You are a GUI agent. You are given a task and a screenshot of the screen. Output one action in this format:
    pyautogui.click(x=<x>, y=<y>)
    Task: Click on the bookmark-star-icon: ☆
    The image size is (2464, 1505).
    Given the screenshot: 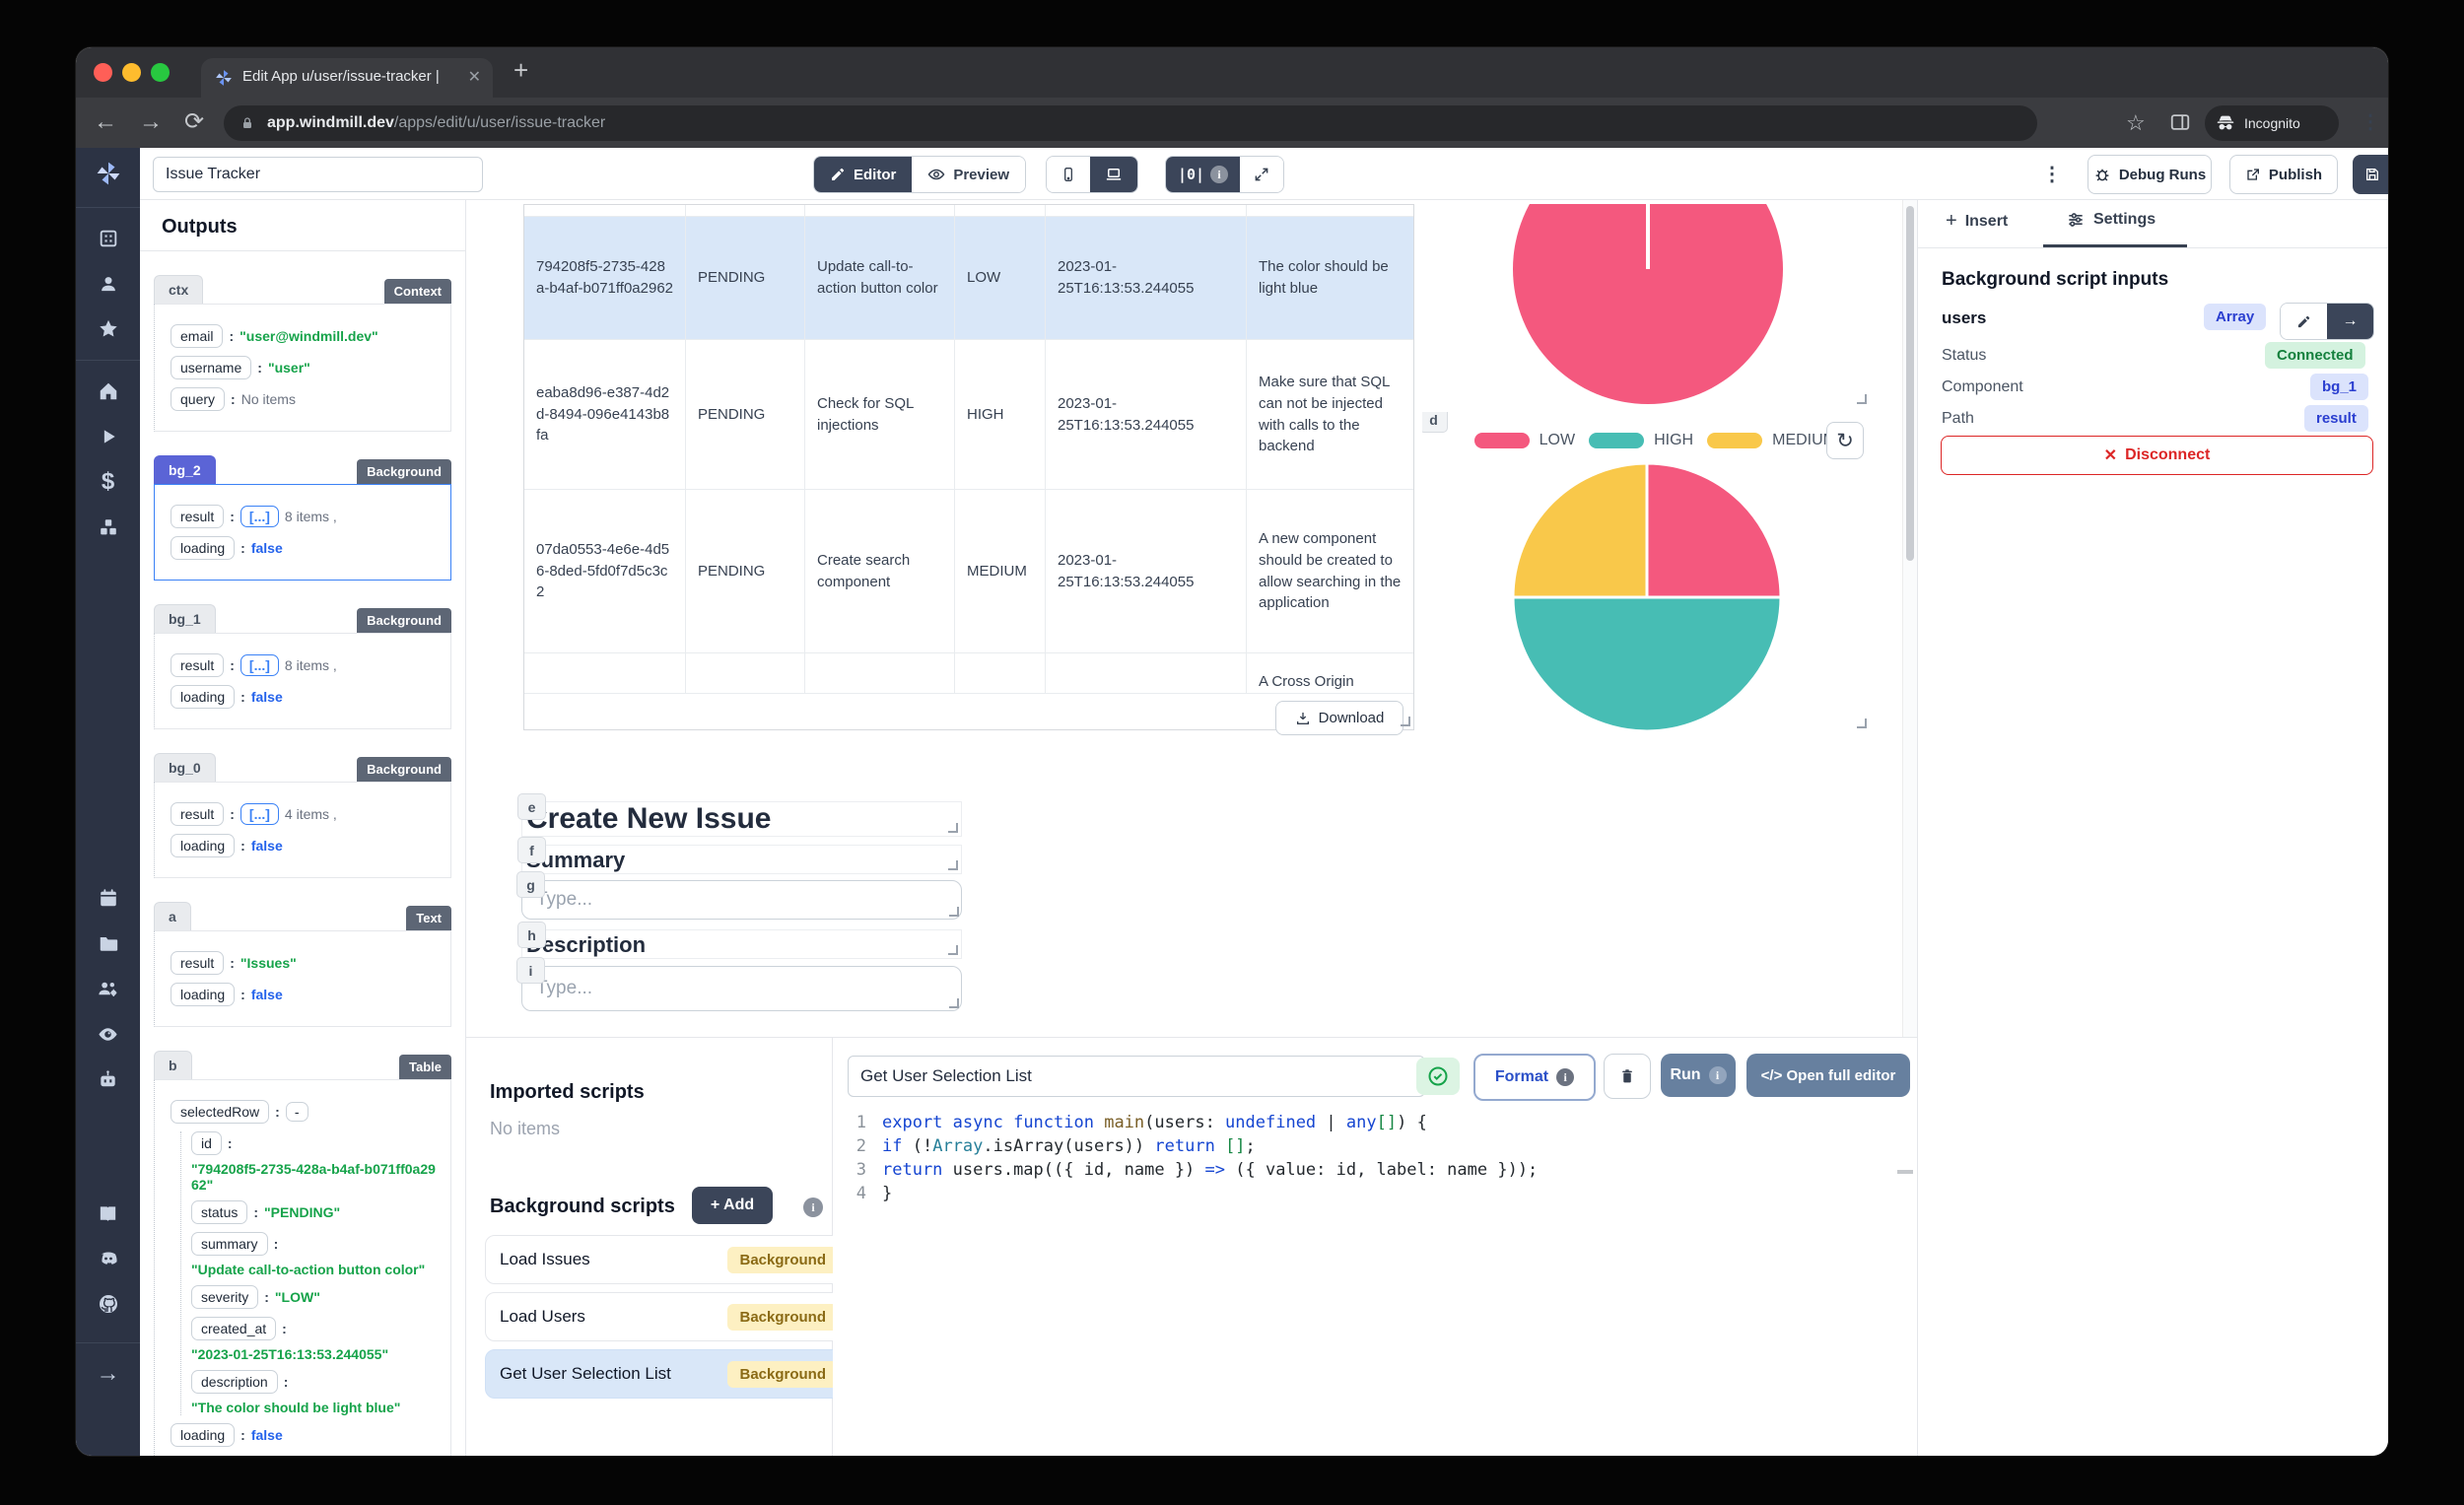 What is the action you would take?
    pyautogui.click(x=2136, y=122)
    